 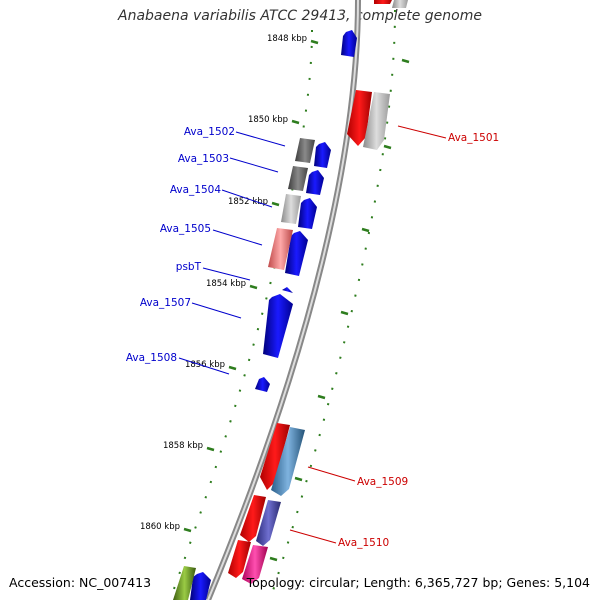 I want to click on gene-label-ava-1508: Ava_1508, so click(x=151, y=358).